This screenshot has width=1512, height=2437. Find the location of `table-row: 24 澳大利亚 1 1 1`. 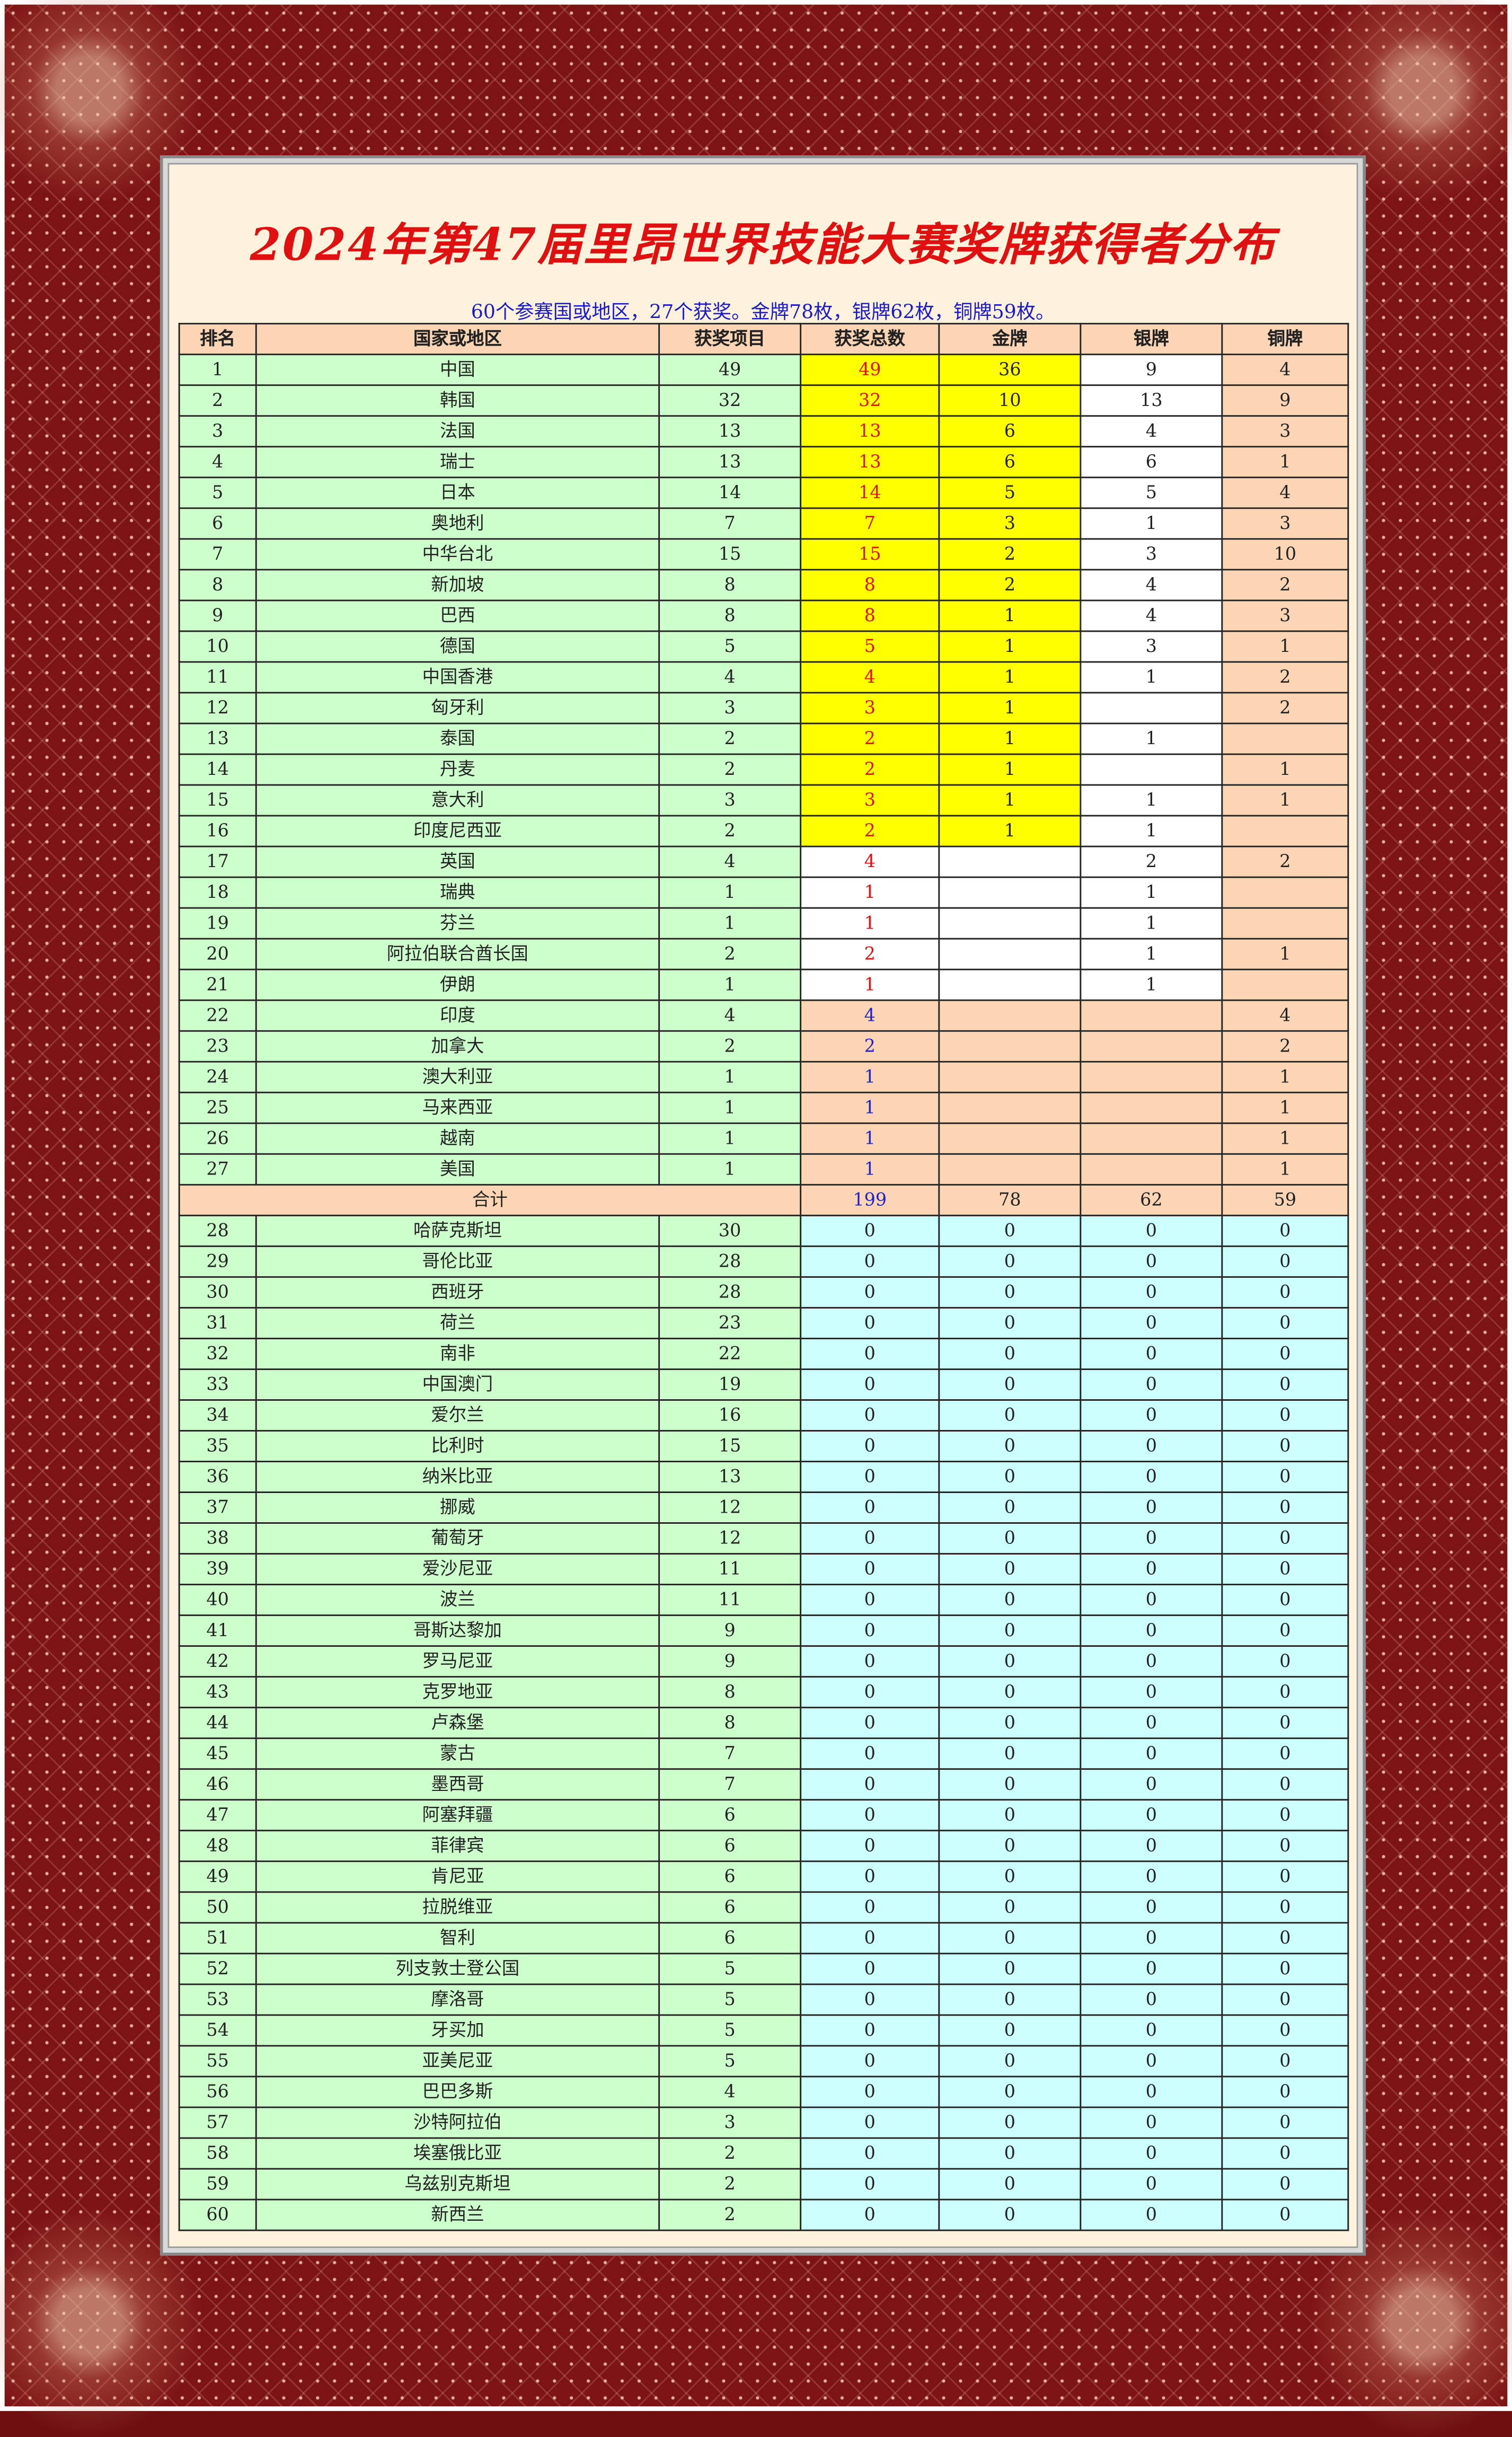

table-row: 24 澳大利亚 1 1 1 is located at coordinates (764, 1077).